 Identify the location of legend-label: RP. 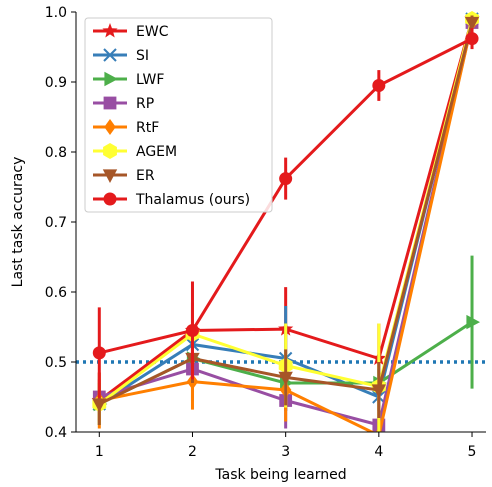
(145, 104).